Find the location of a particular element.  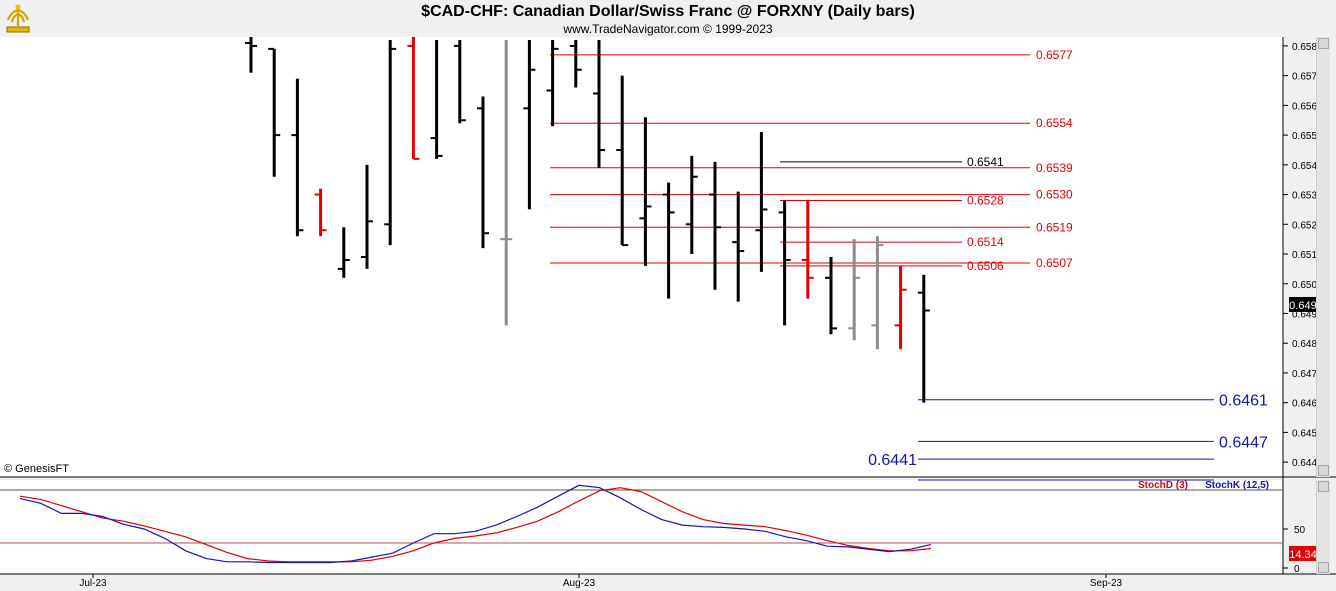

stoch-last-label: 14.34 is located at coordinates (1303, 555).